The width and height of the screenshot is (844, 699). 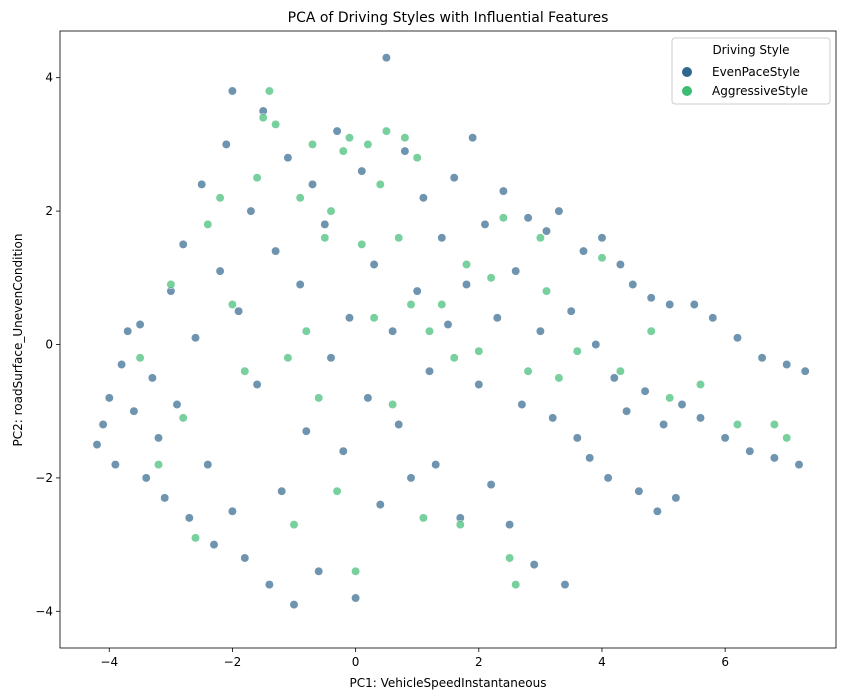 What do you see at coordinates (414, 658) in the screenshot?
I see `x-axis-ticks: −4 −2 0 2 4 6` at bounding box center [414, 658].